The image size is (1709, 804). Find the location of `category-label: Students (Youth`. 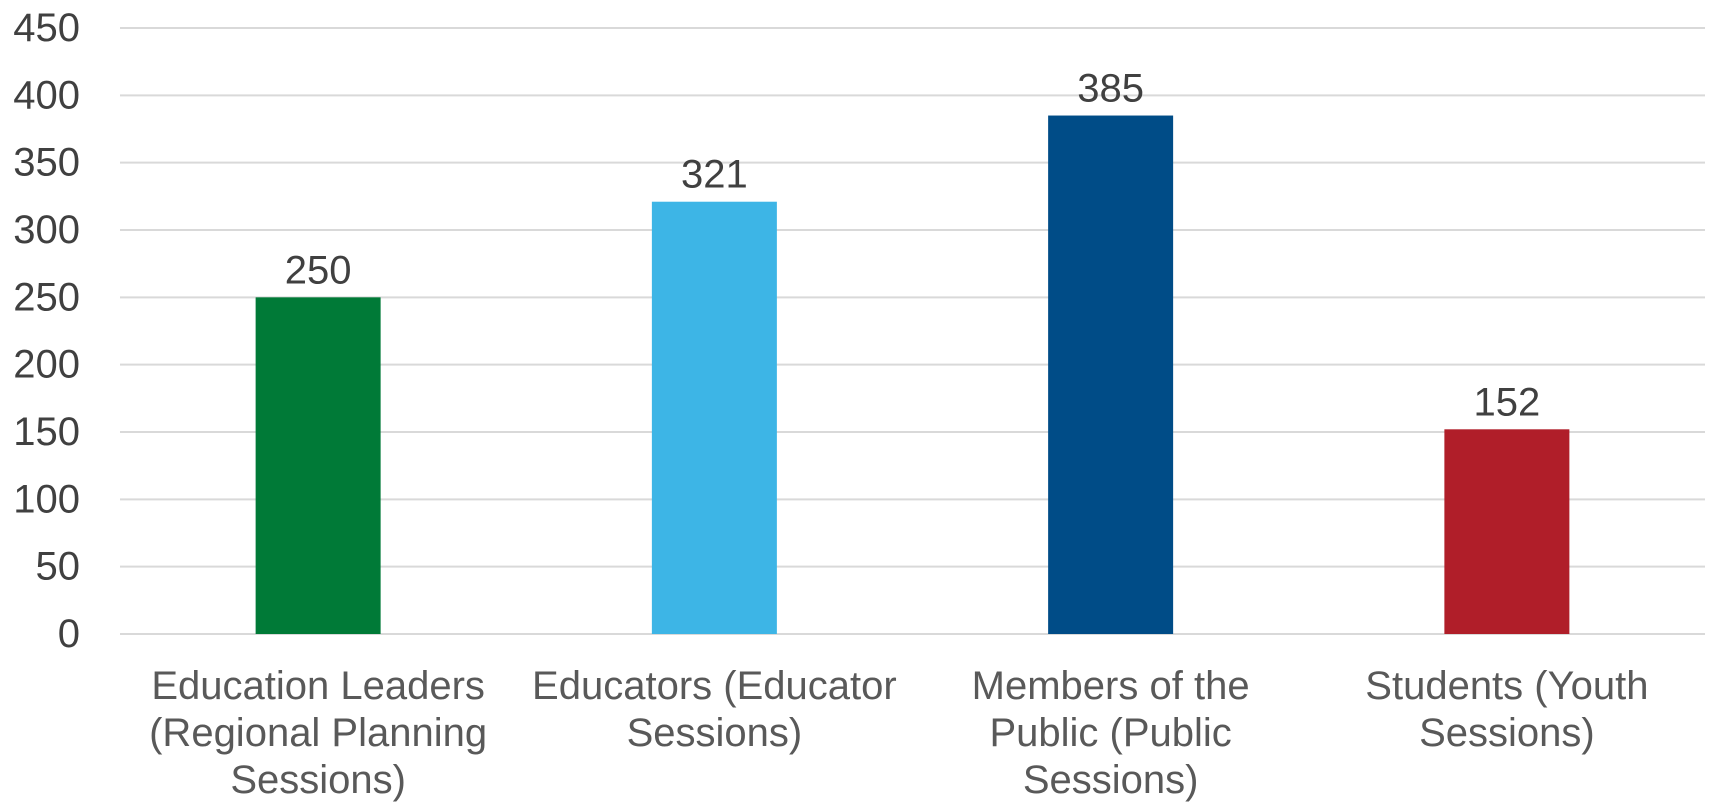

category-label: Students (Youth is located at coordinates (1506, 686).